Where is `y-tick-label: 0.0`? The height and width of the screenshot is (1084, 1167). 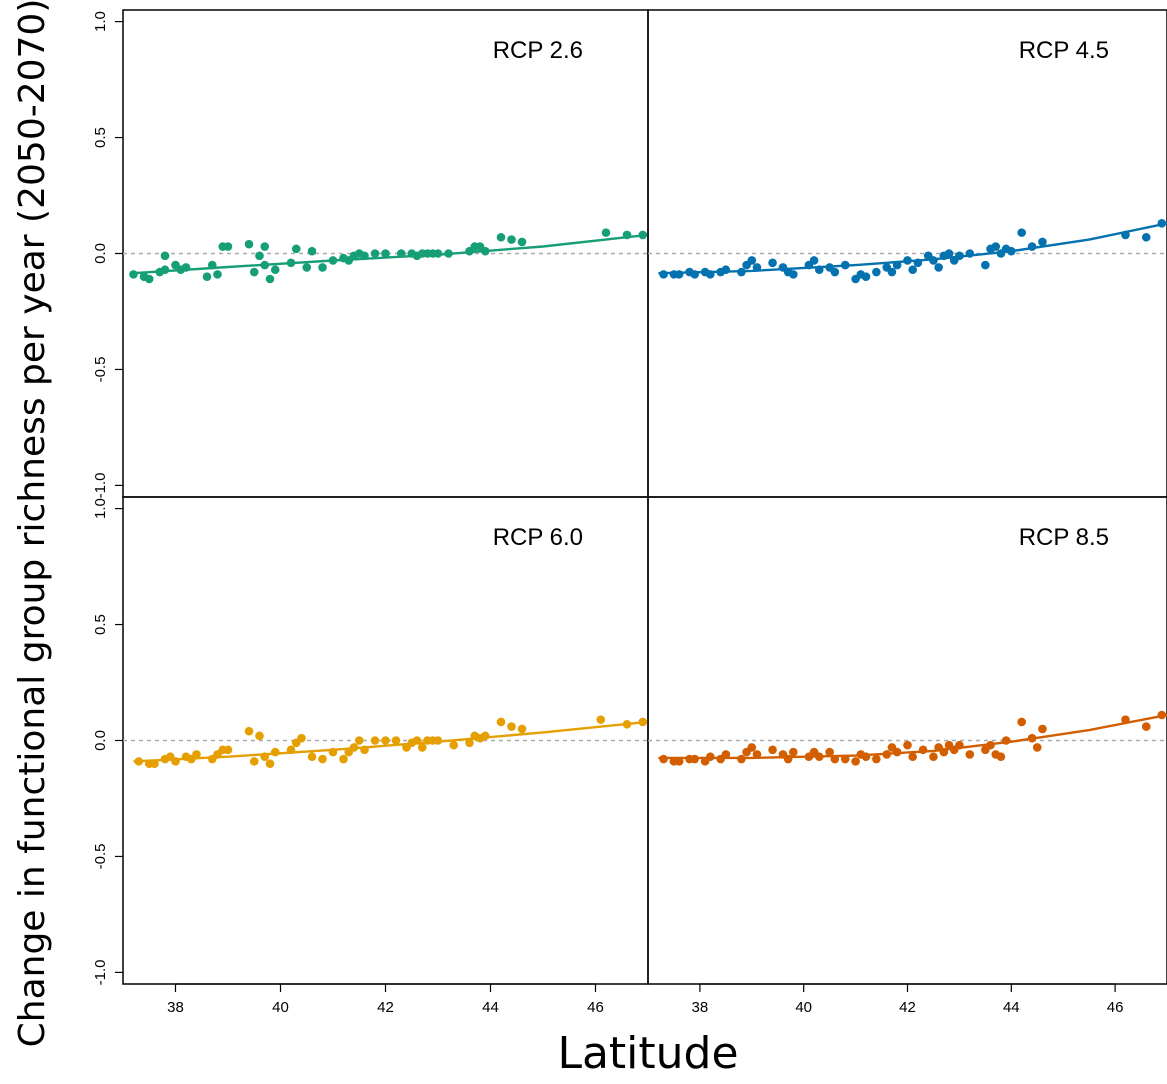 y-tick-label: 0.0 is located at coordinates (100, 253).